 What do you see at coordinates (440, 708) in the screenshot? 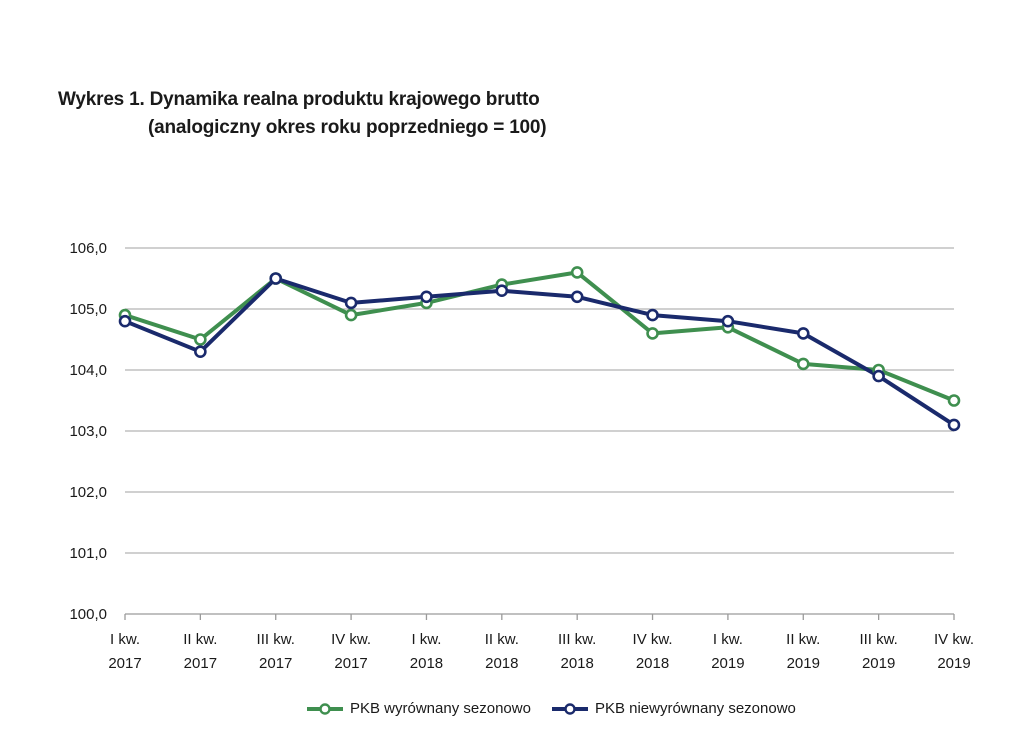
I see `legend-label-1: PKB wyrównany sezonowo` at bounding box center [440, 708].